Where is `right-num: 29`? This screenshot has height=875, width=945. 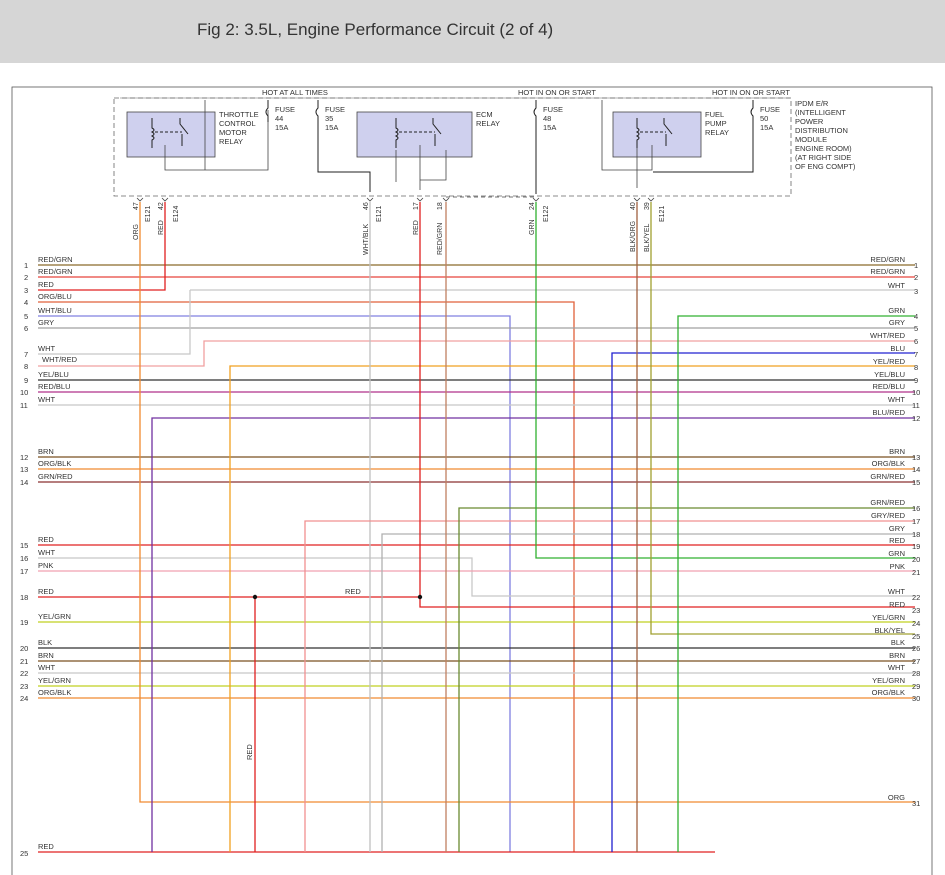 right-num: 29 is located at coordinates (916, 686).